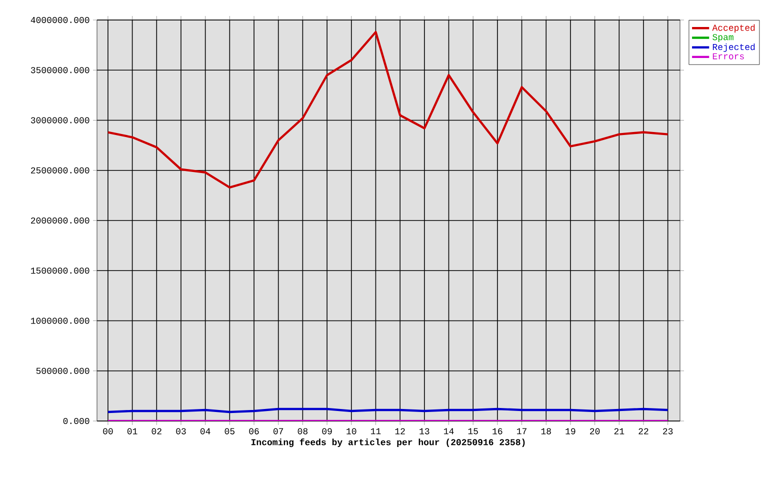 Image resolution: width=780 pixels, height=480 pixels. What do you see at coordinates (546, 431) in the screenshot?
I see `x-tick-label: 18` at bounding box center [546, 431].